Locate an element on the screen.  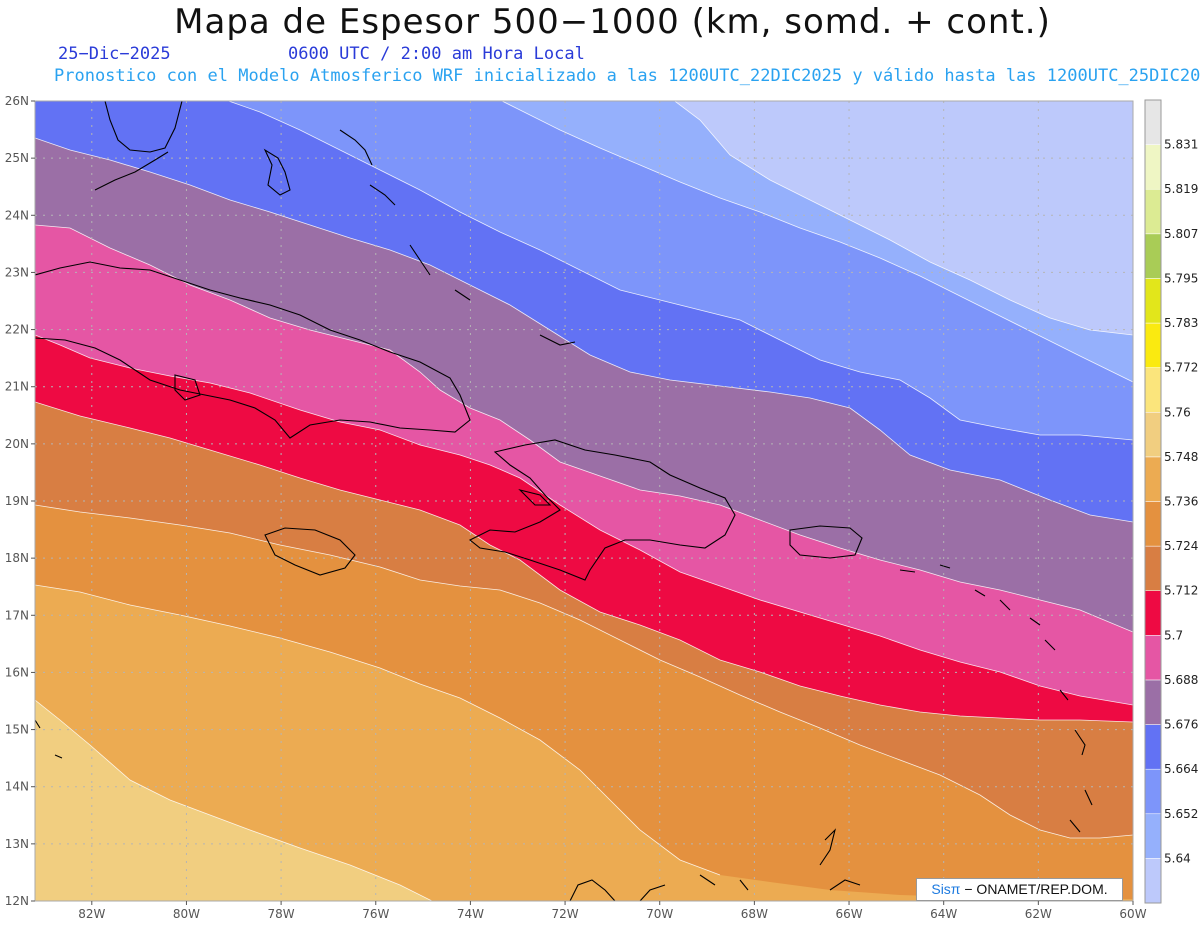
colorbar-label: 5.795 is located at coordinates (1181, 278).